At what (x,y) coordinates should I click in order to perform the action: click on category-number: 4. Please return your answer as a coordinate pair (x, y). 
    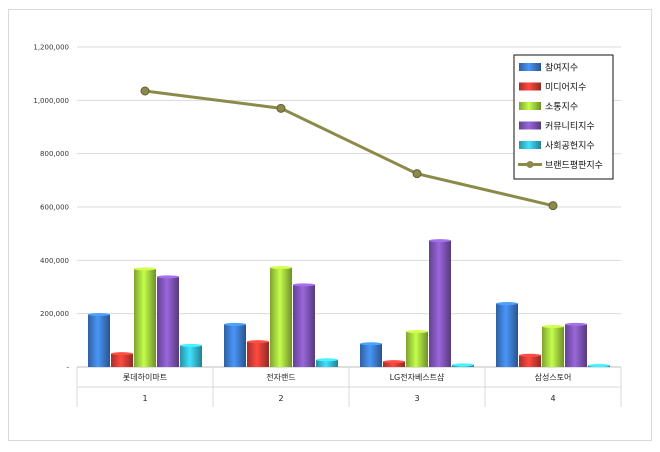
    Looking at the image, I should click on (552, 398).